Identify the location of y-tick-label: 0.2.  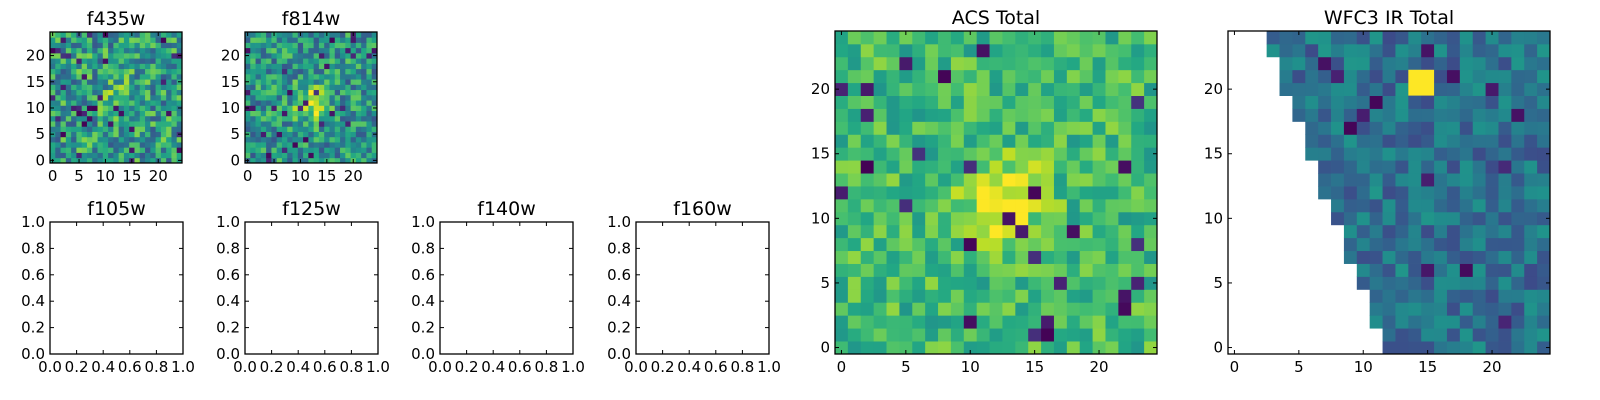
(228, 328).